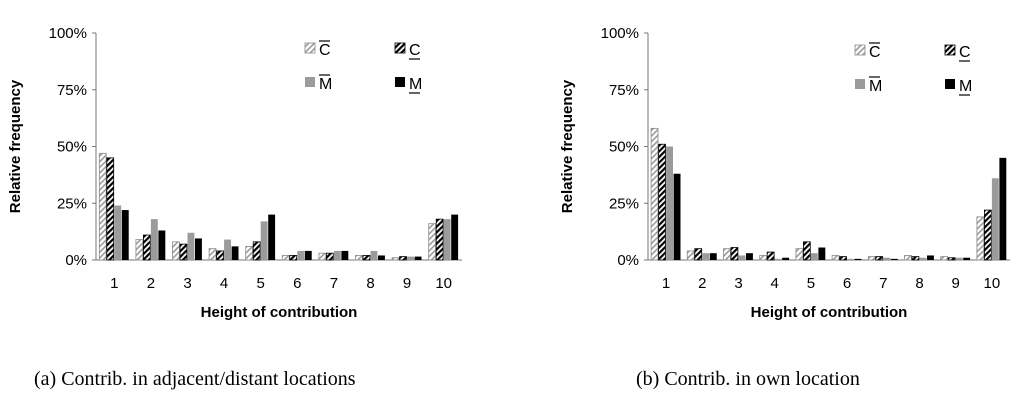 The height and width of the screenshot is (407, 1024). What do you see at coordinates (702, 283) in the screenshot?
I see `x-tick-label: 2` at bounding box center [702, 283].